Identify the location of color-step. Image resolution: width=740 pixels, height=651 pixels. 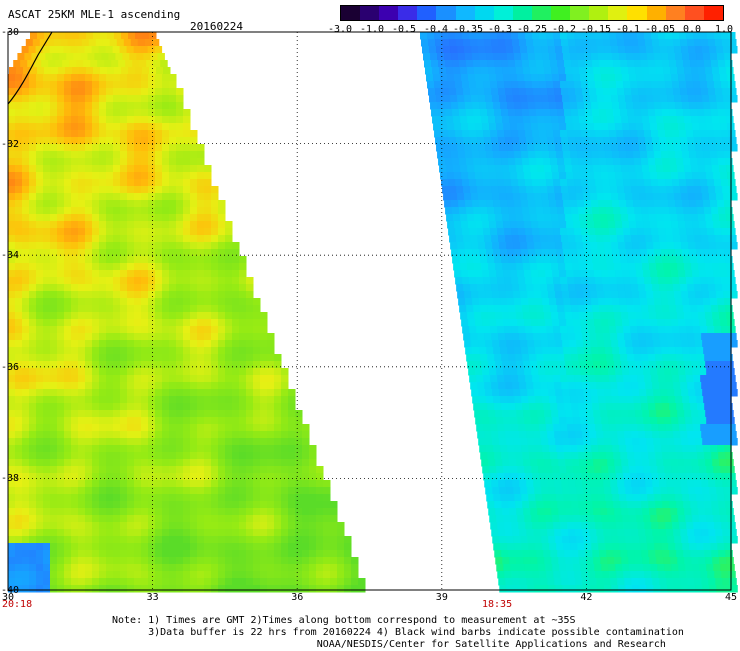
(599, 13).